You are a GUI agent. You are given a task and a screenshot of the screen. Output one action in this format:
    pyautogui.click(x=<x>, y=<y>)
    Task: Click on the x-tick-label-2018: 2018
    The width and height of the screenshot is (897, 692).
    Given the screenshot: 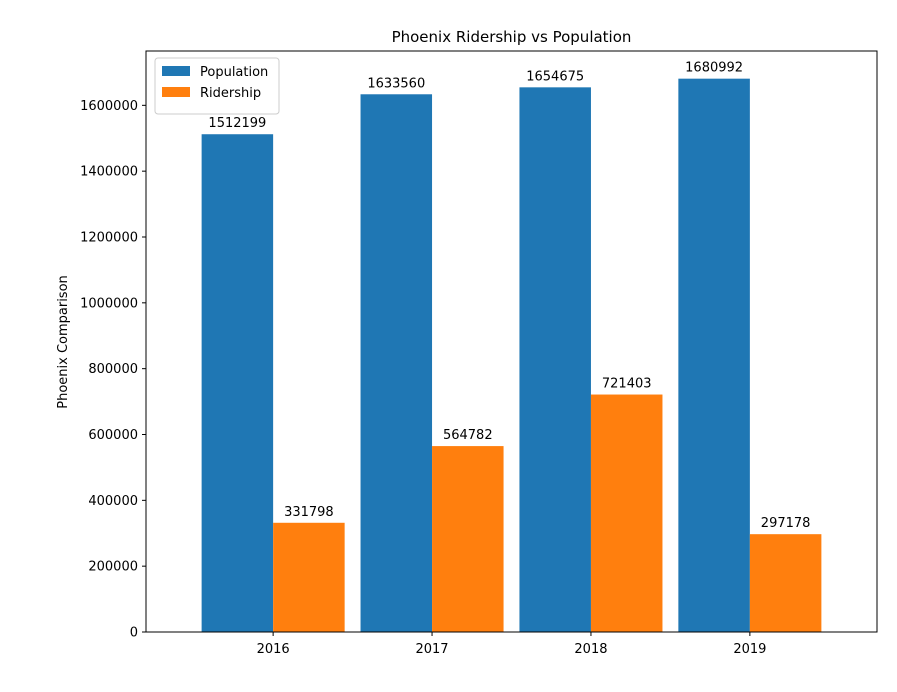 What is the action you would take?
    pyautogui.click(x=590, y=649)
    